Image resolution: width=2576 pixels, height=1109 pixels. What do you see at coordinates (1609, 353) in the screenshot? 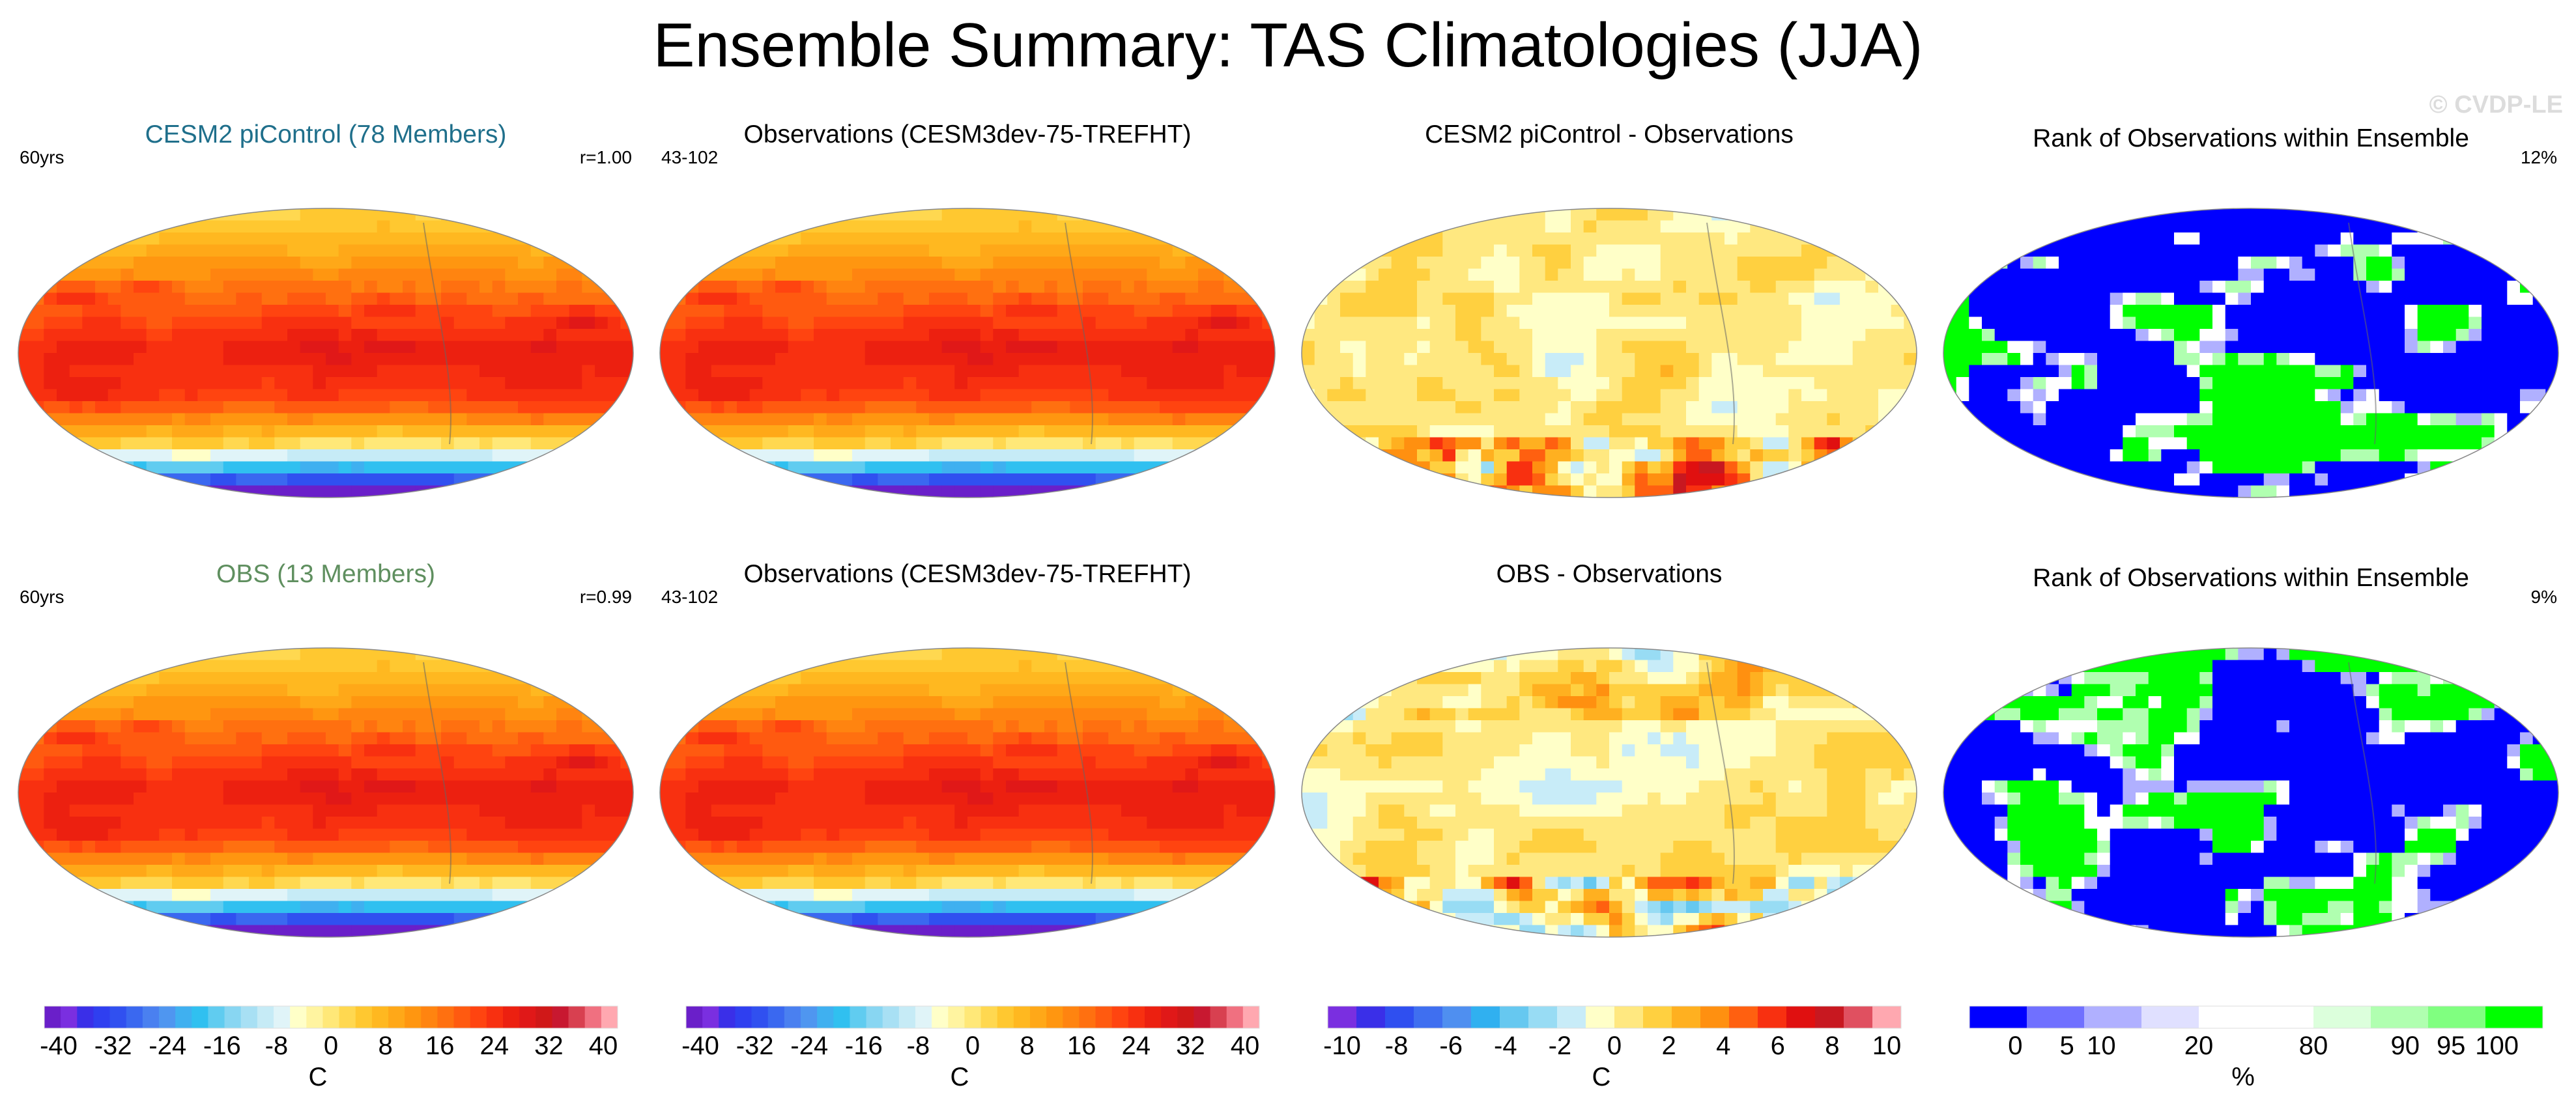
I see `map-cesm2-minus-obs` at bounding box center [1609, 353].